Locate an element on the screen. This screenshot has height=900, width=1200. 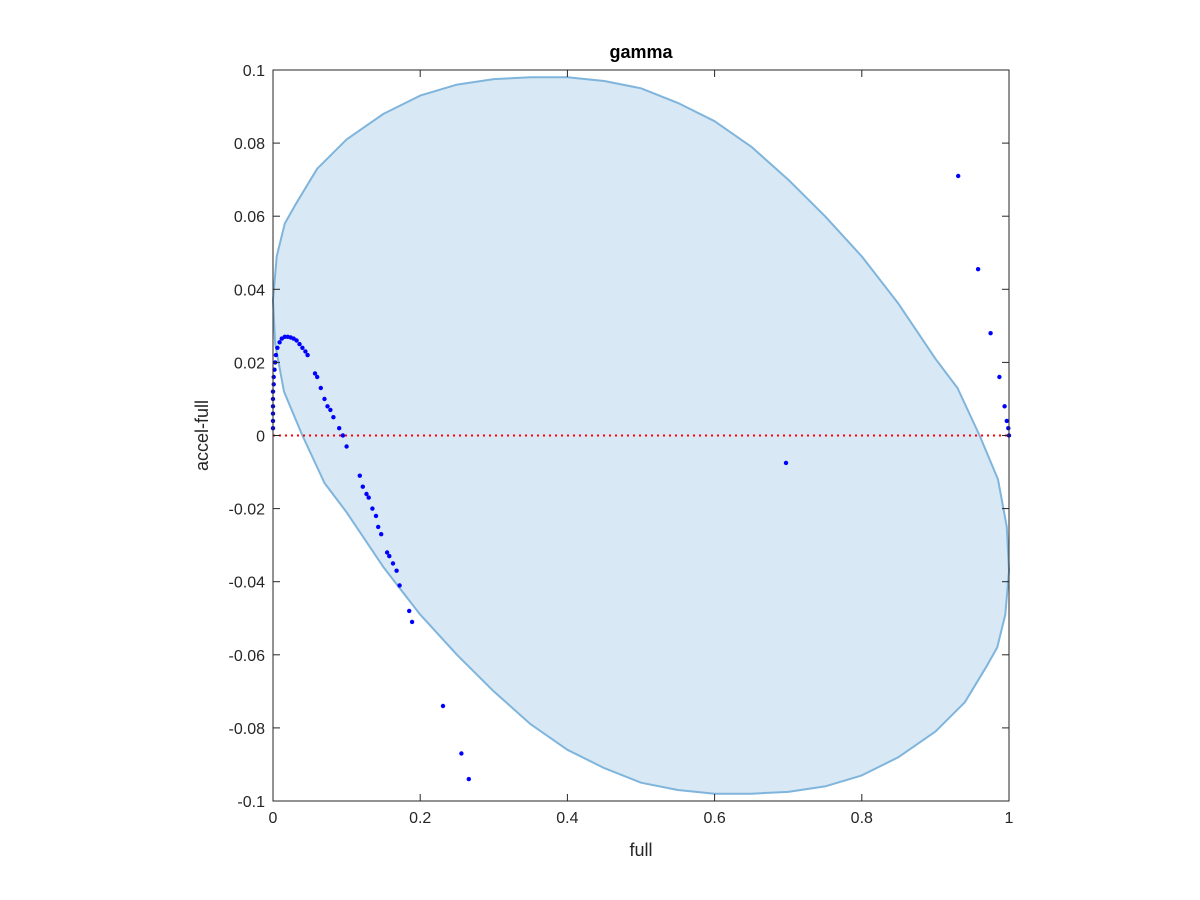
y-tick-label: 0 is located at coordinates (260, 437).